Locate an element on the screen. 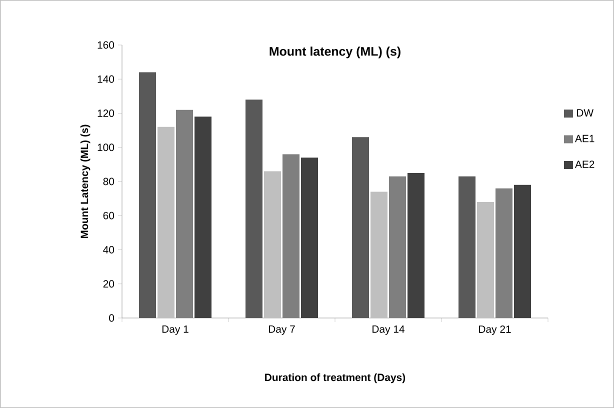 The image size is (614, 408). y-tick-label: 0 is located at coordinates (111, 318).